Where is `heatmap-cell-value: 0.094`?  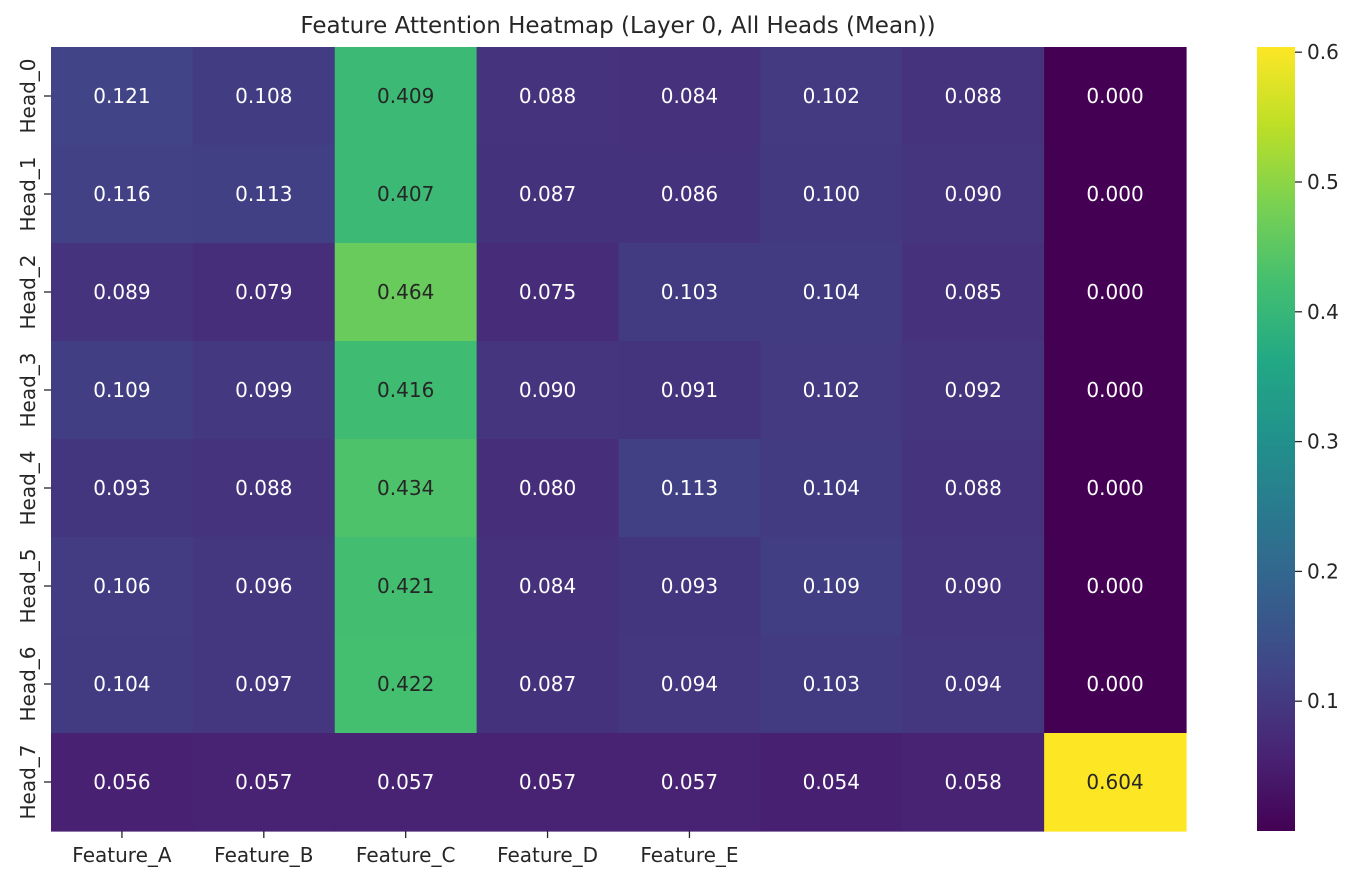 heatmap-cell-value: 0.094 is located at coordinates (689, 684).